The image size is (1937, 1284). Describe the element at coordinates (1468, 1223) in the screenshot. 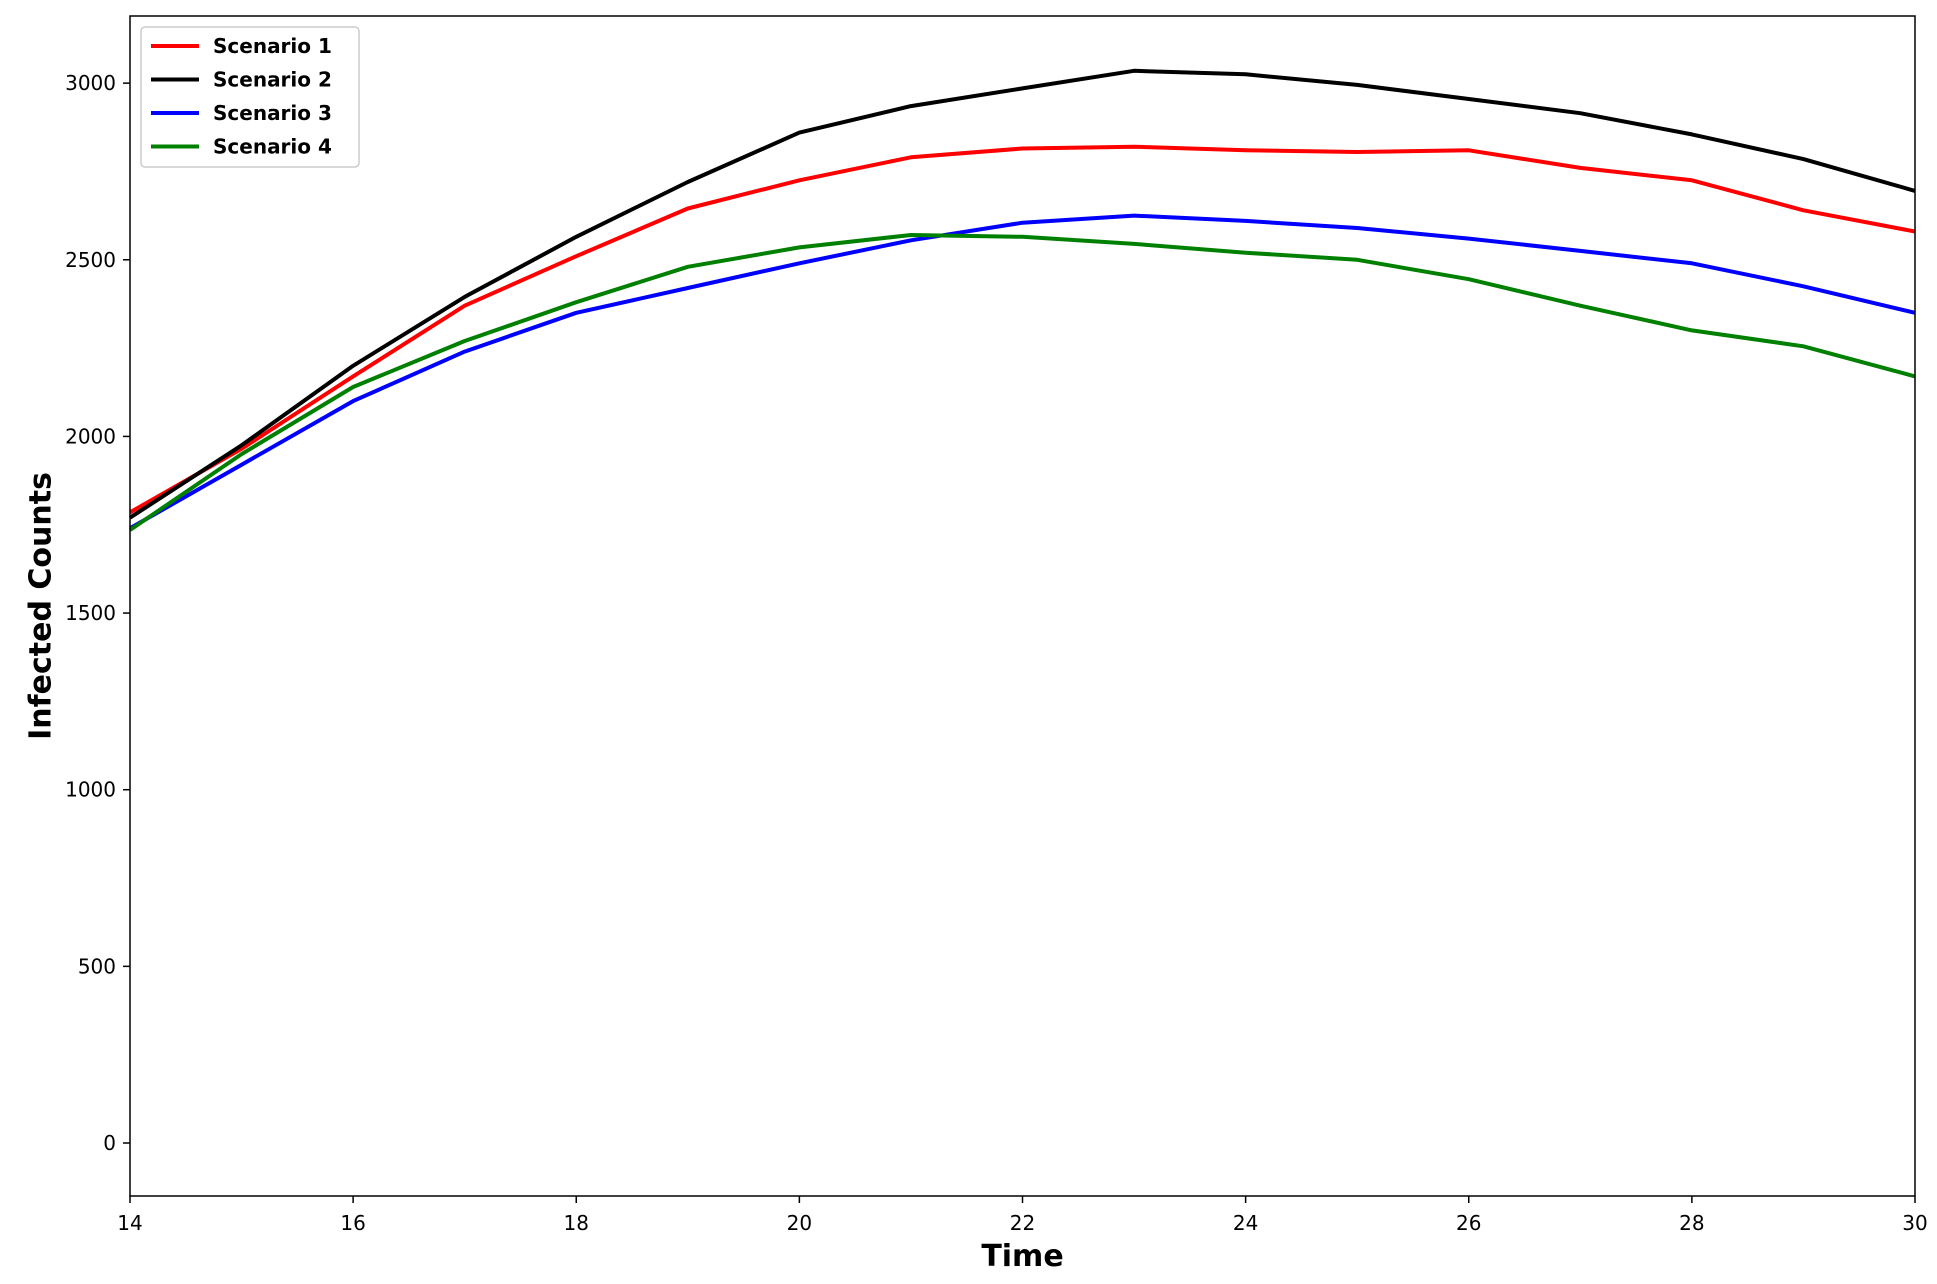

I see `x-tick-label: 26` at that location.